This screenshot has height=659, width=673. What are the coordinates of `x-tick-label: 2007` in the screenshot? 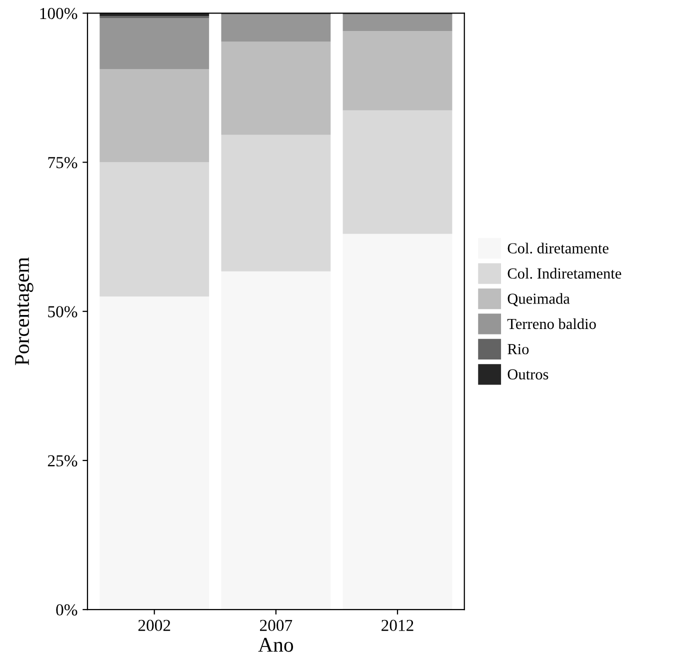 It's located at (276, 626).